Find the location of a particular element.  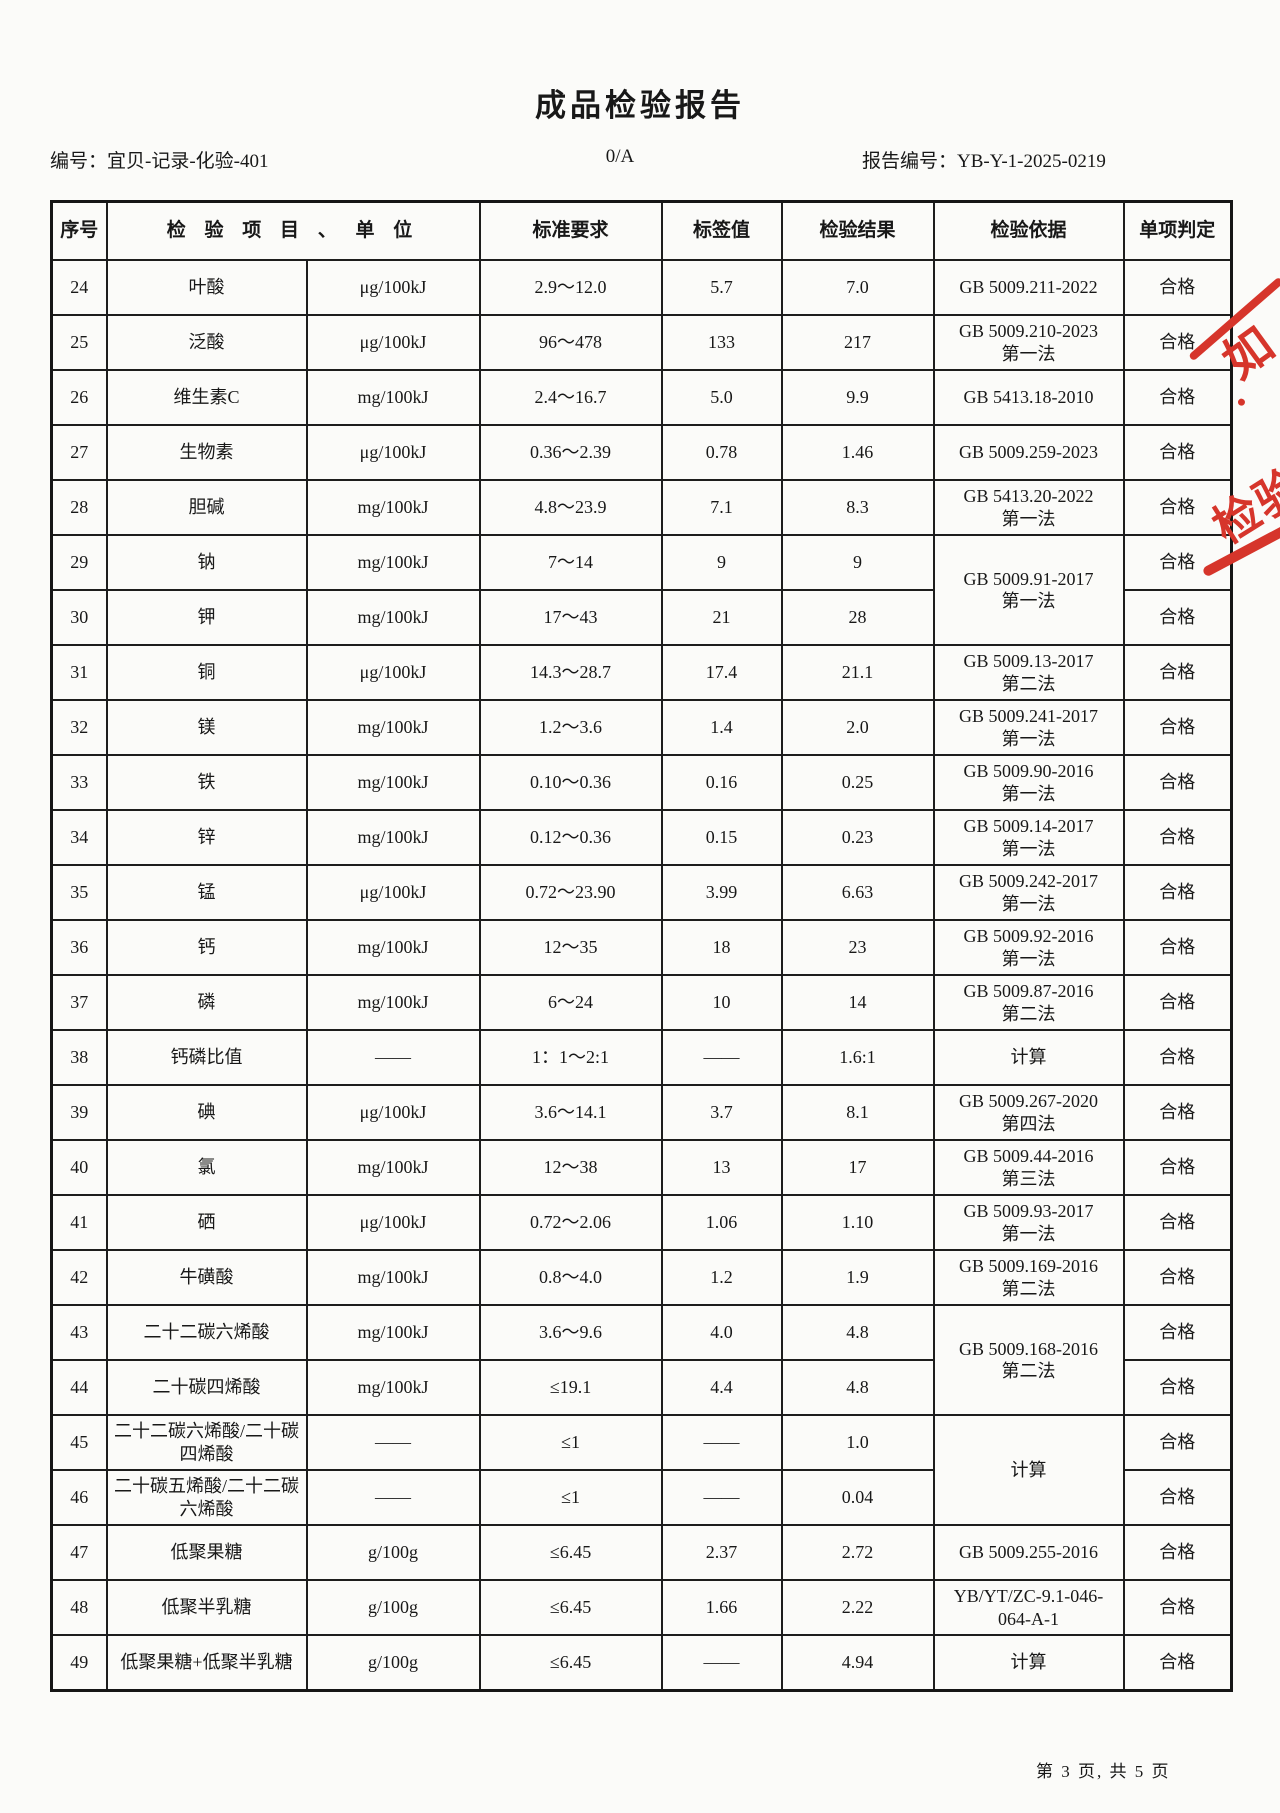

test-result: 14 is located at coordinates (857, 1002).